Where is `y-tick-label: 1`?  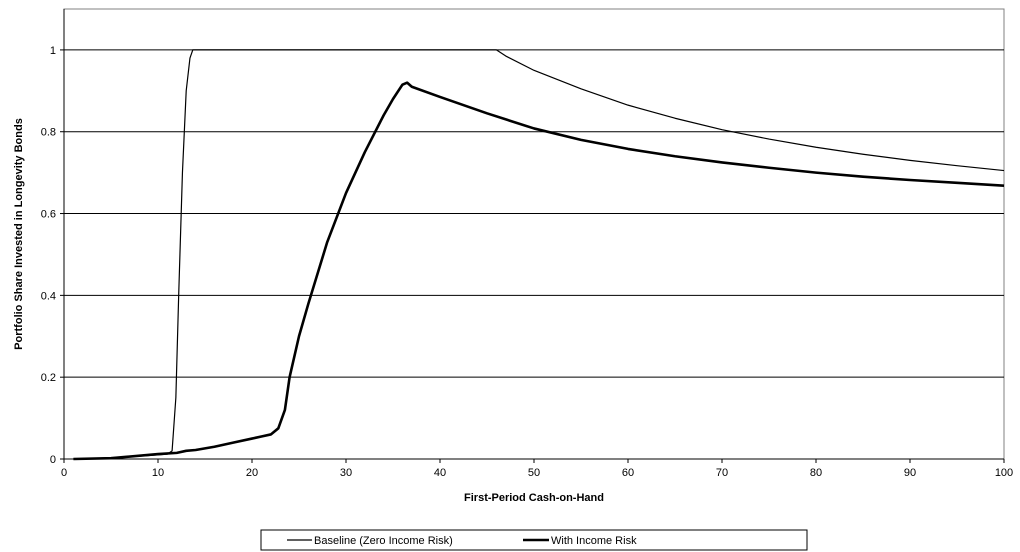 y-tick-label: 1 is located at coordinates (53, 51).